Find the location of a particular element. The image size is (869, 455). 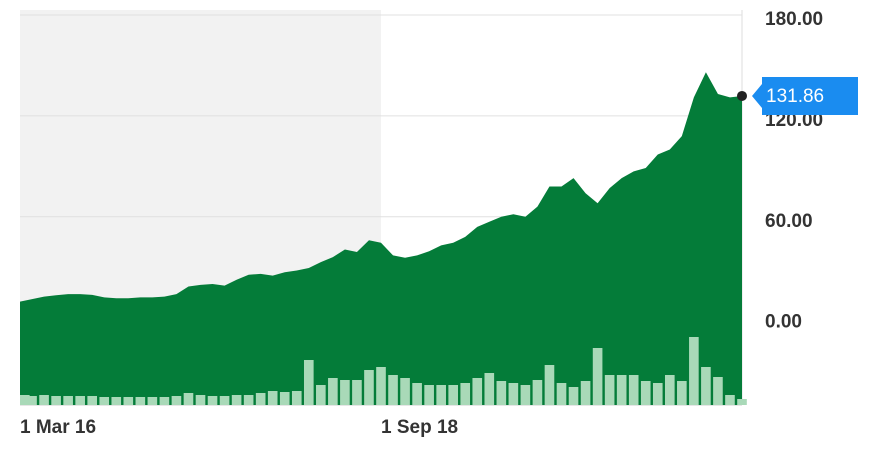

last-price-callout is located at coordinates (805, 95).